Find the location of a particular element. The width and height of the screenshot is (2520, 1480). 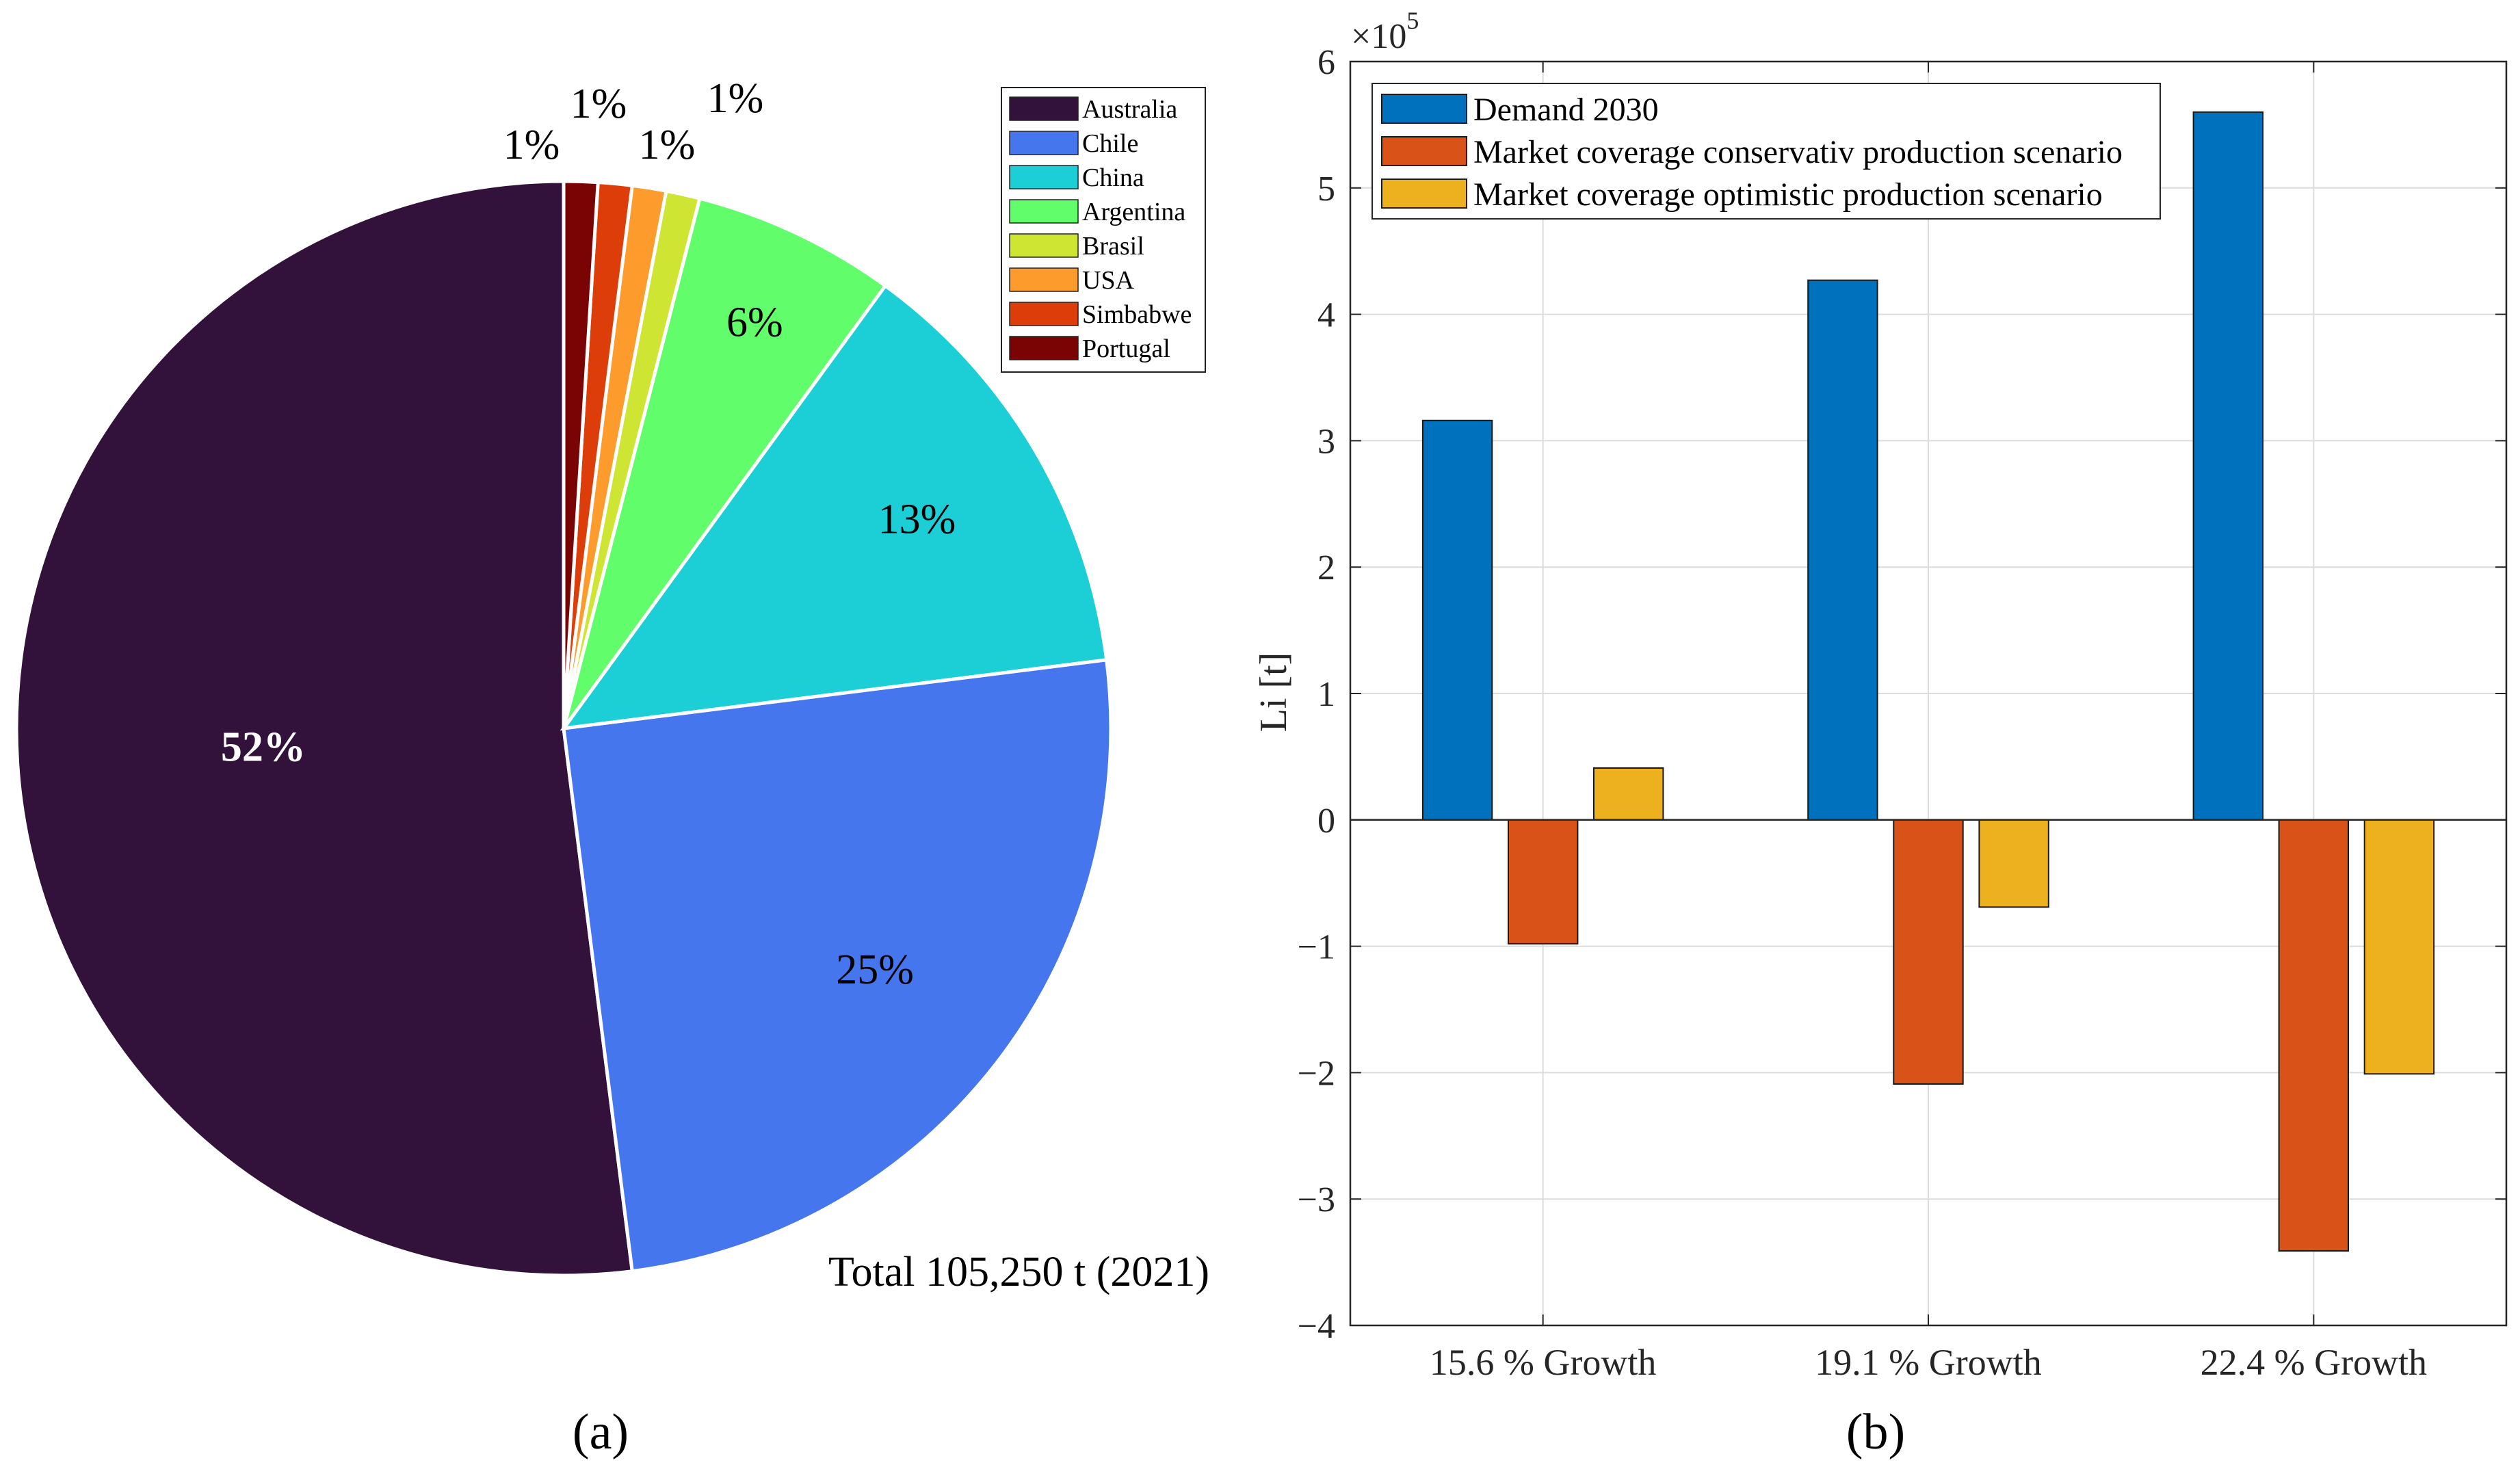

pie-legend-label-usa: USA is located at coordinates (1108, 280).